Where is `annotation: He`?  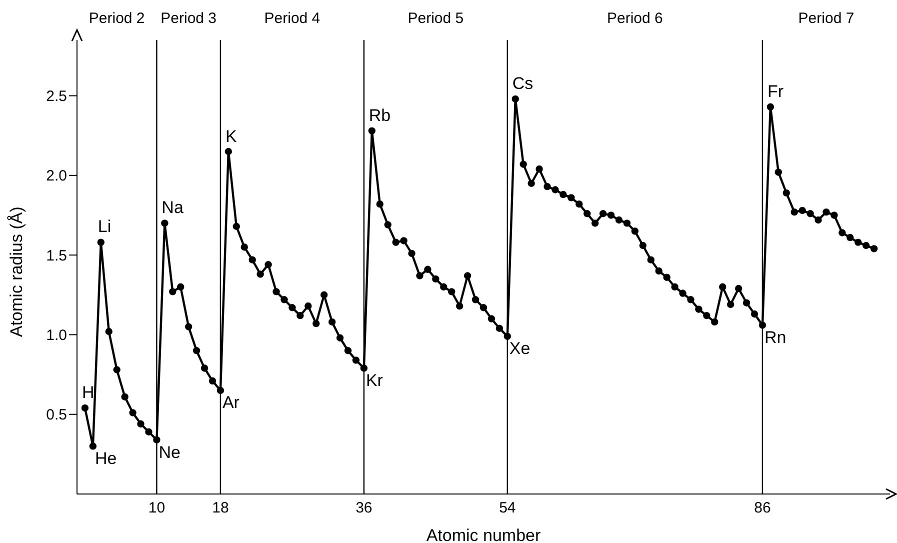 annotation: He is located at coordinates (105, 458).